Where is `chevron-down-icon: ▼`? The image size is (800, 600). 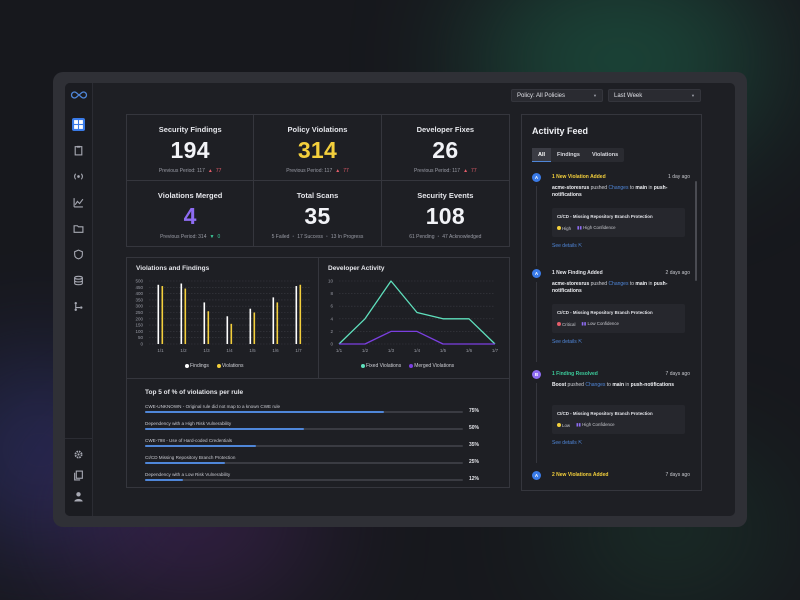
chevron-down-icon: ▼ is located at coordinates (595, 95).